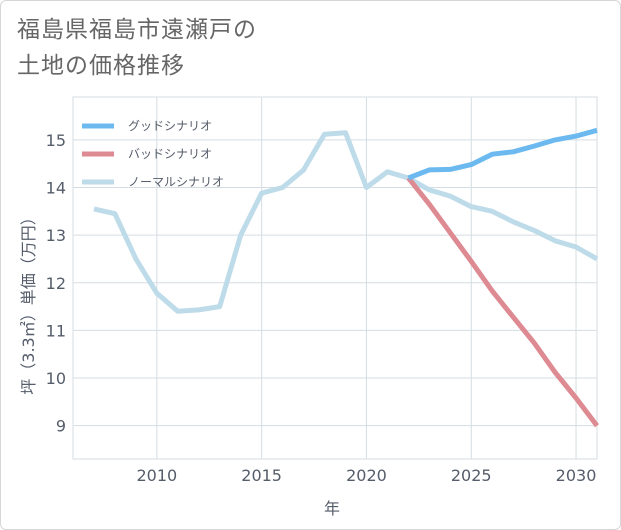 The image size is (621, 530). I want to click on series-line-good, so click(502, 154).